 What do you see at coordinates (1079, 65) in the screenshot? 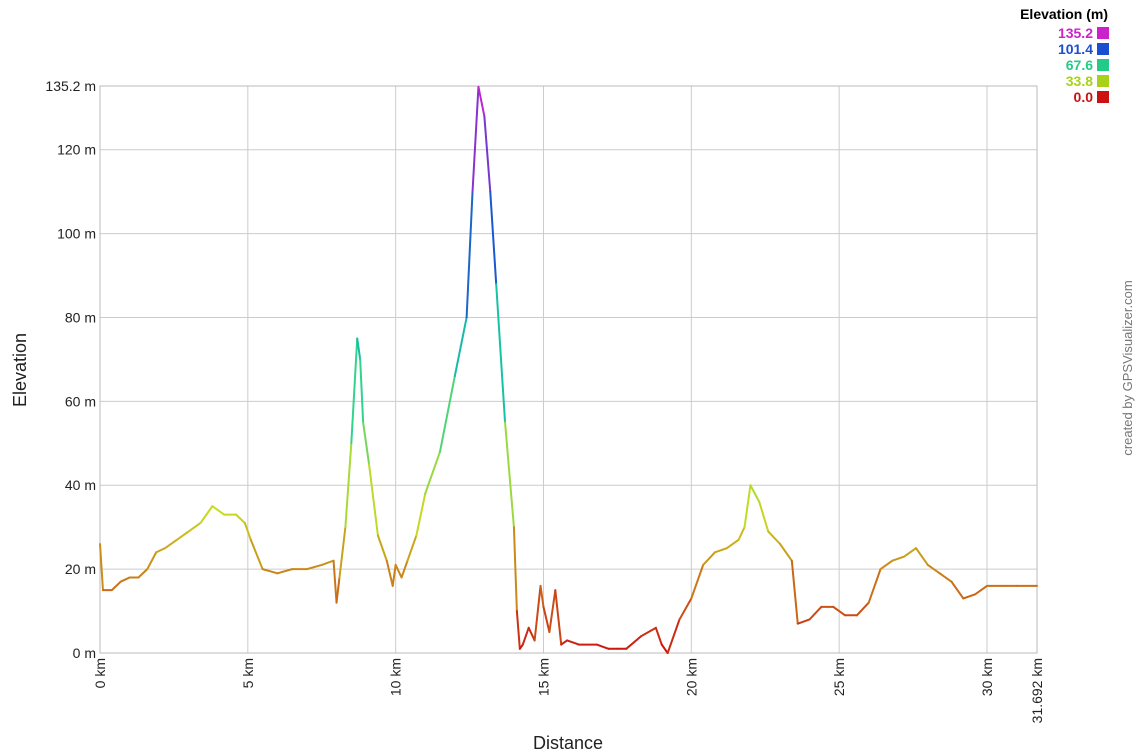
I see `legend-label: 67.6` at bounding box center [1079, 65].